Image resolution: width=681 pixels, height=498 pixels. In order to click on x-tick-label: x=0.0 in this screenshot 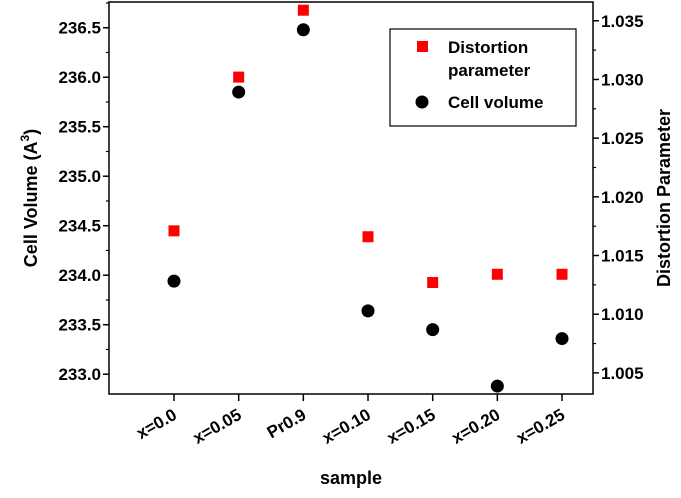, I will do `click(156, 424)`.